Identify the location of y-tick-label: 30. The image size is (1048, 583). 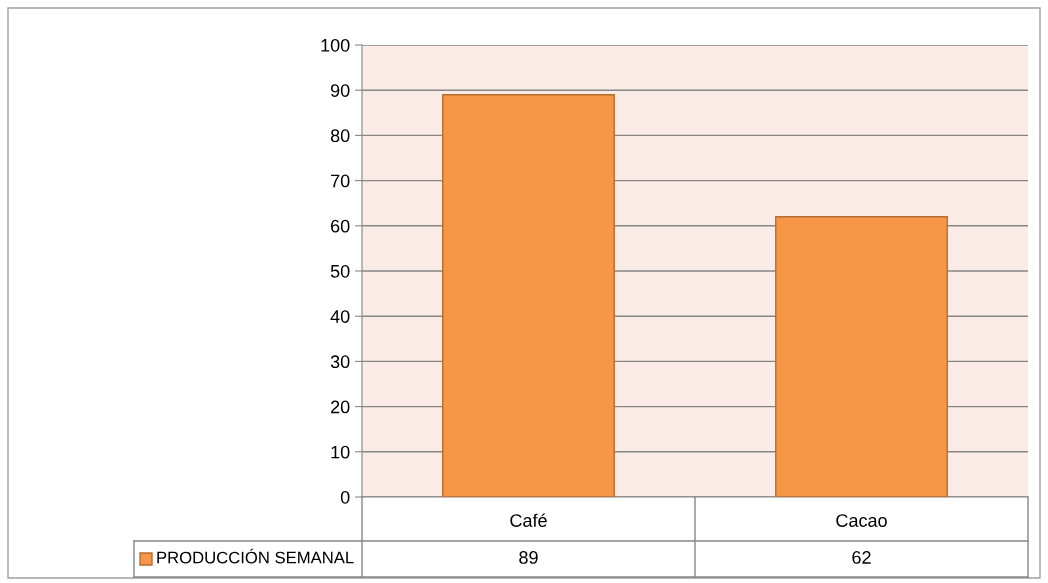
(340, 362).